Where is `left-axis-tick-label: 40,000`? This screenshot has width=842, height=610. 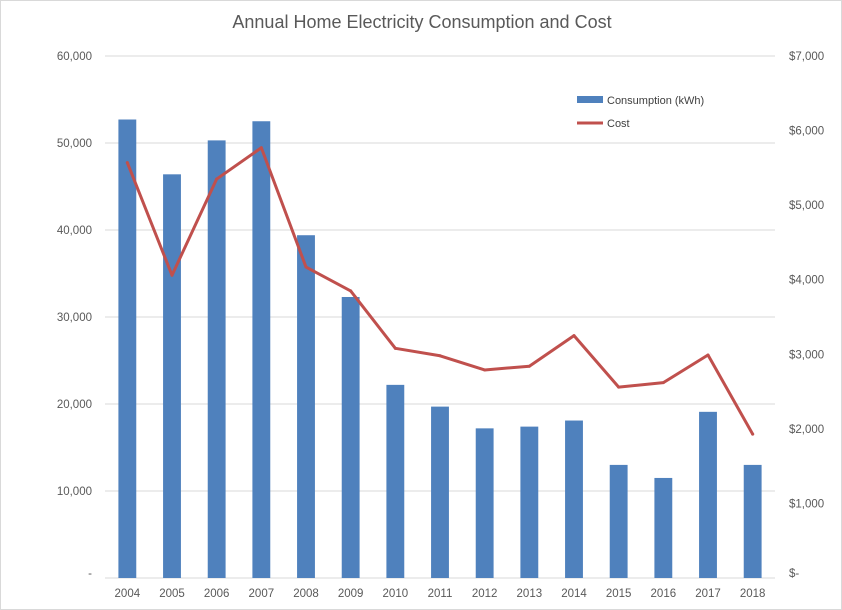
left-axis-tick-label: 40,000 is located at coordinates (74, 231).